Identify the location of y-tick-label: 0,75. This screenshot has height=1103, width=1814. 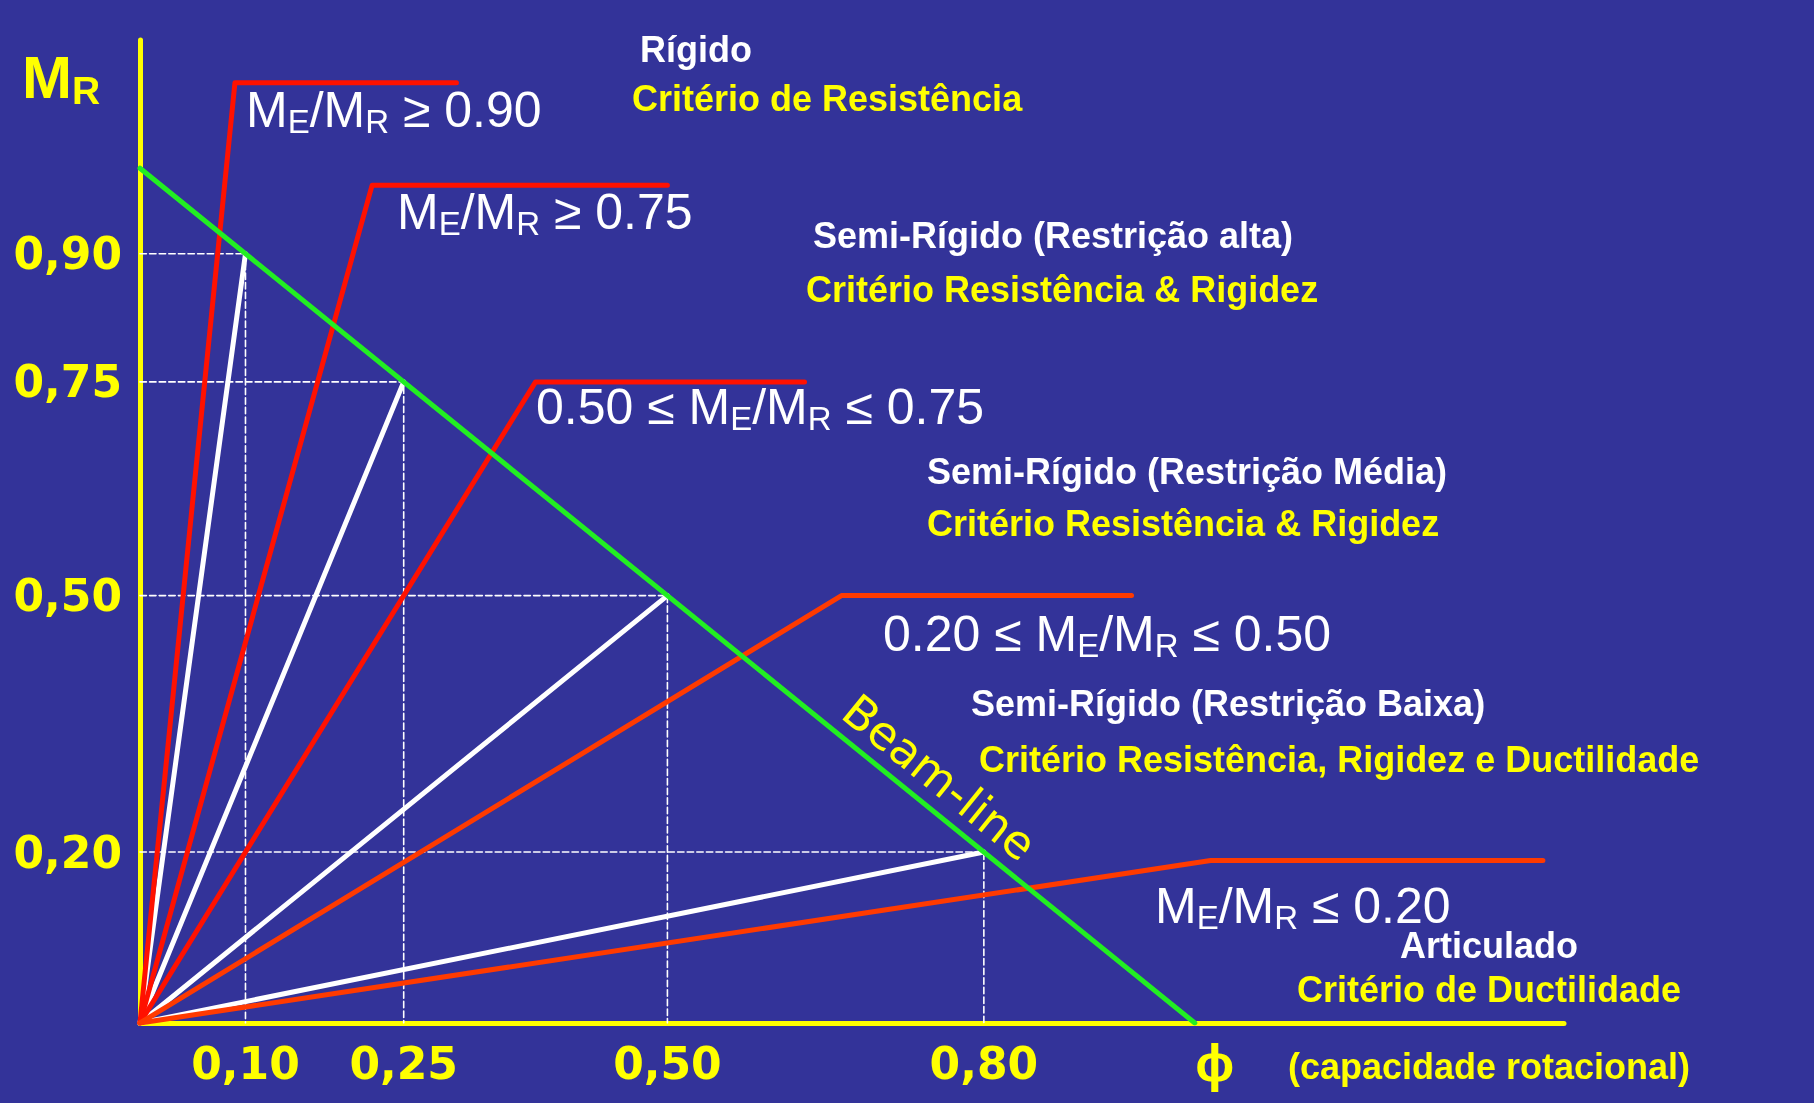
(67, 382).